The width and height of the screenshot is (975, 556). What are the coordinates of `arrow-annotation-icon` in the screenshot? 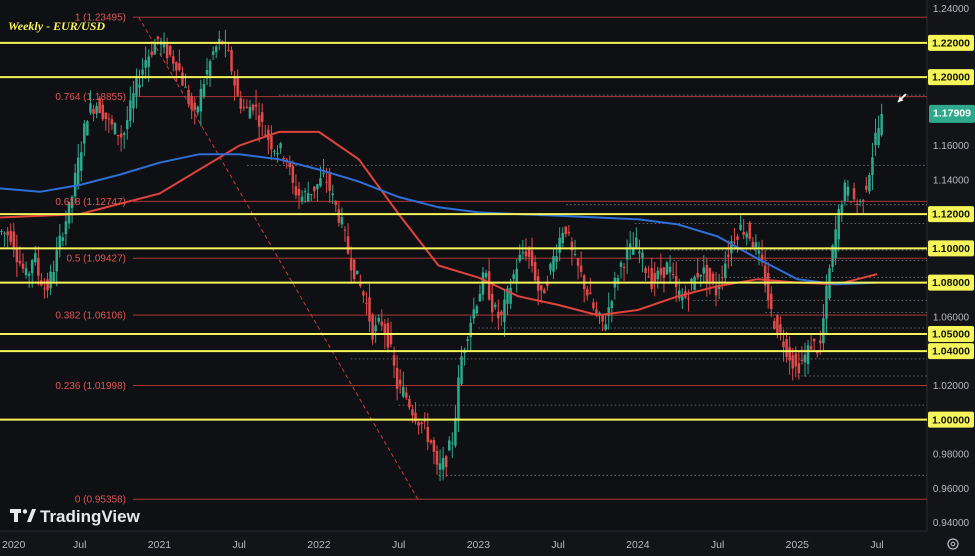 It's located at (902, 98).